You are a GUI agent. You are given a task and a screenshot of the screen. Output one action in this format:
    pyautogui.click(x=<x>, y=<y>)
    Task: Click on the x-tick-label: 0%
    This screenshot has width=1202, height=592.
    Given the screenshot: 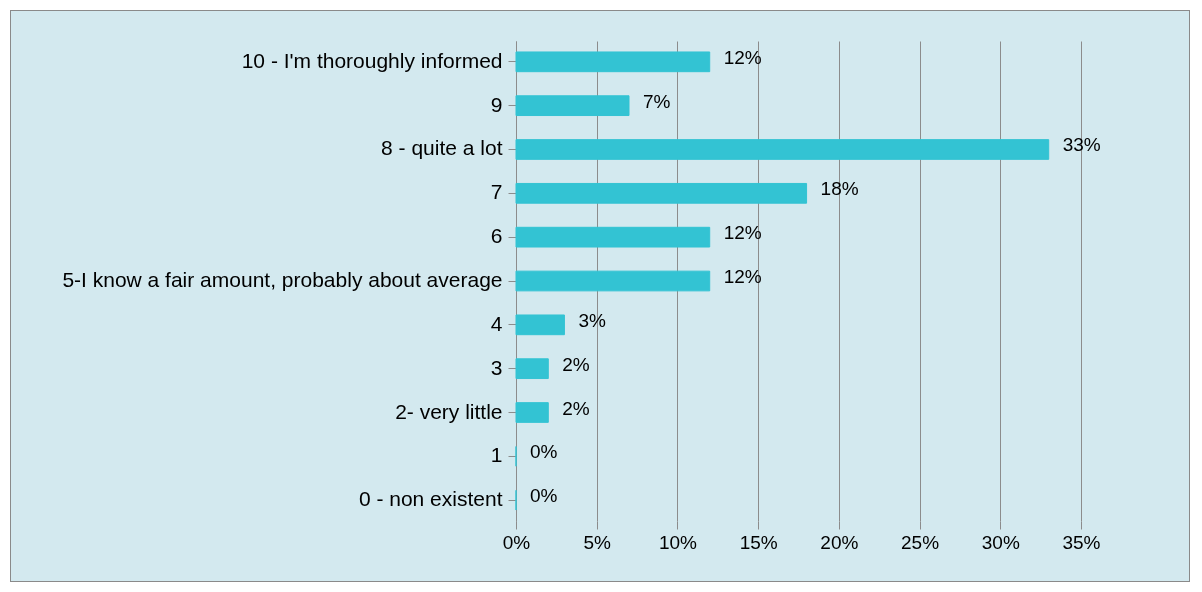 What is the action you would take?
    pyautogui.click(x=516, y=542)
    